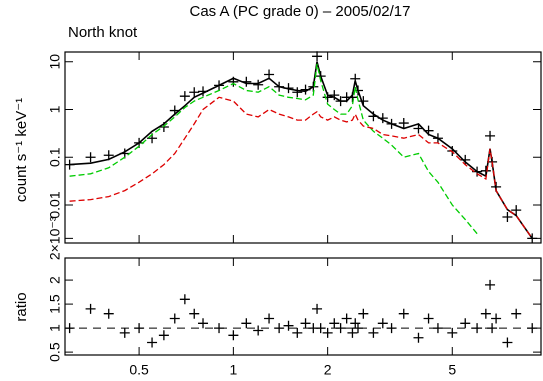 Image resolution: width=543 pixels, height=381 pixels. Describe the element at coordinates (55, 352) in the screenshot. I see `y-tick-label: 0.5` at that location.